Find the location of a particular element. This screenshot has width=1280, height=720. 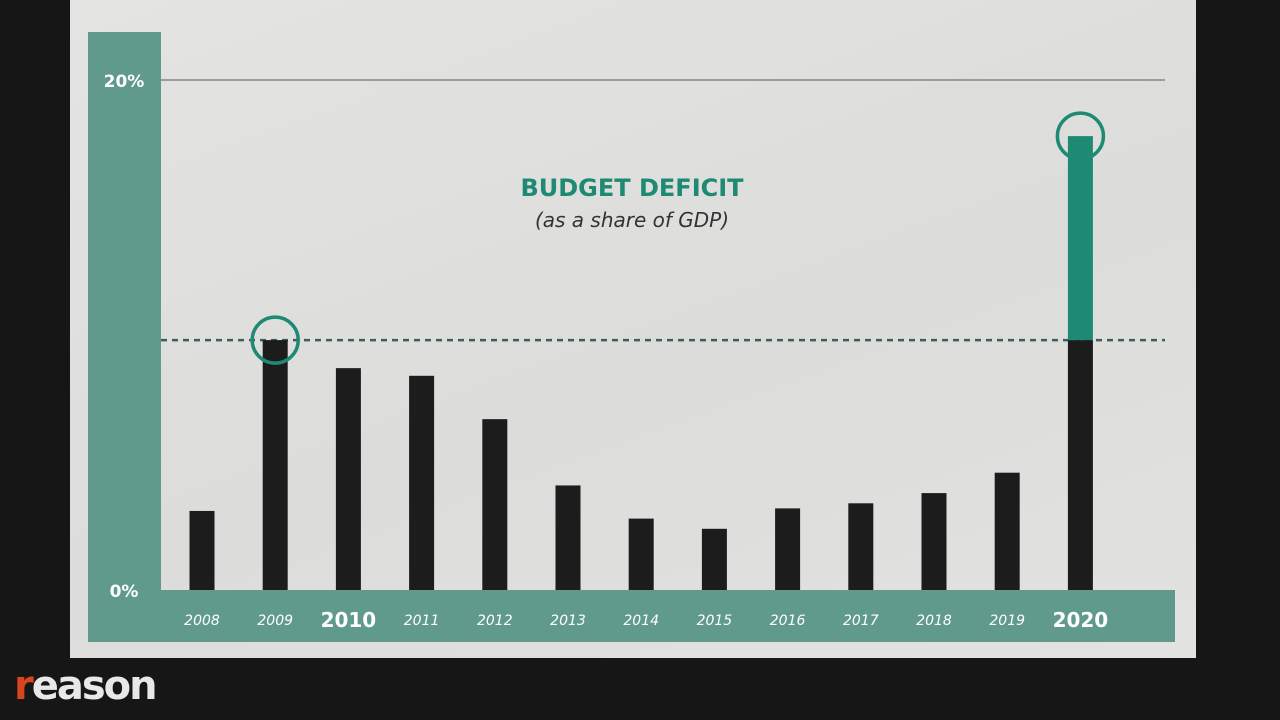

bar-2015 is located at coordinates (714, 559).